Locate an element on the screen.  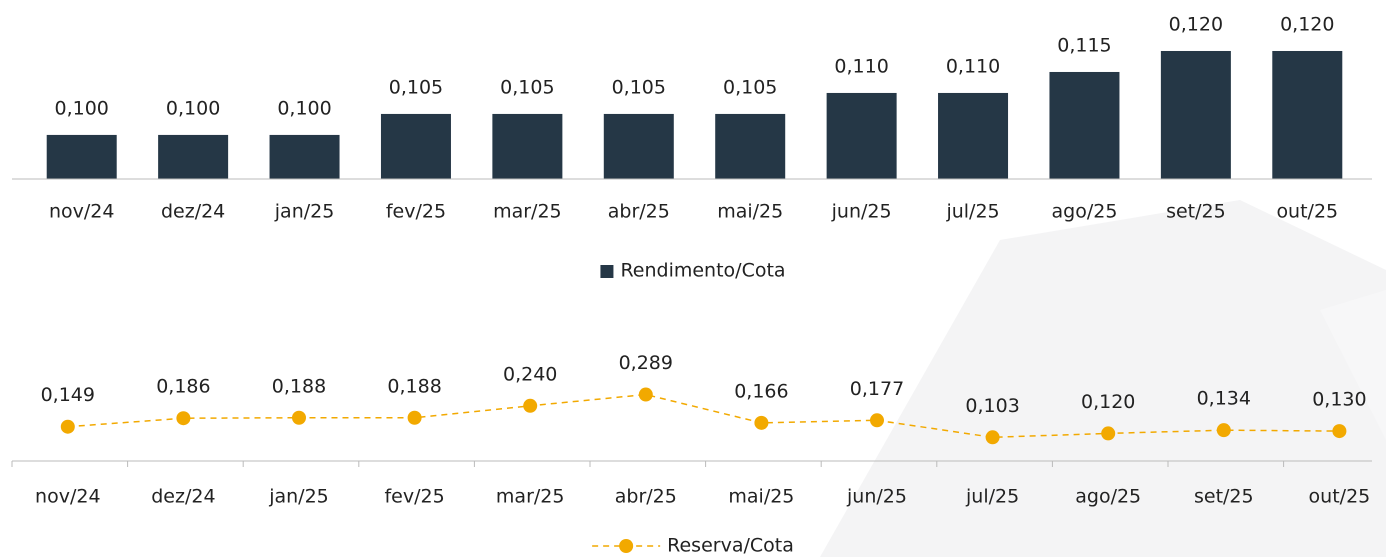
data-label: 0,130 is located at coordinates (1339, 400).